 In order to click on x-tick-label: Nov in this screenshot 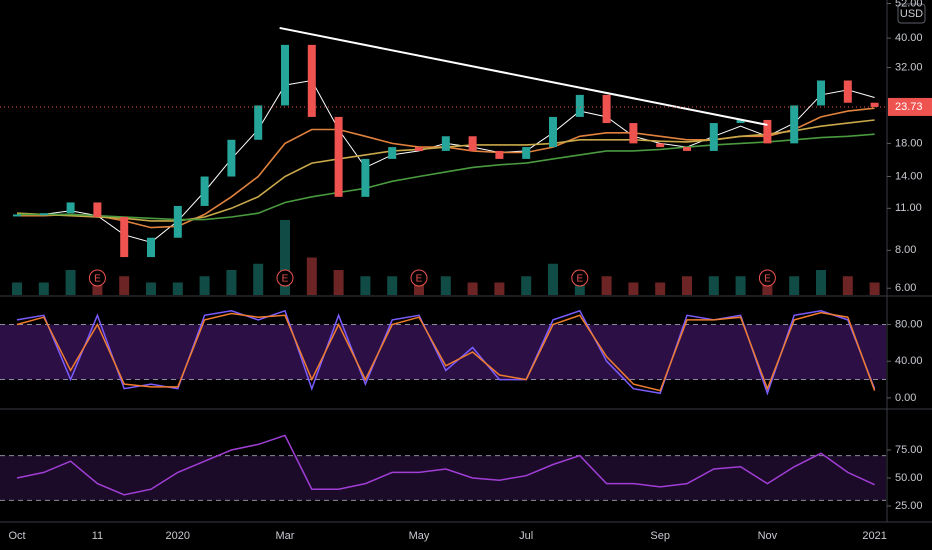, I will do `click(768, 536)`.